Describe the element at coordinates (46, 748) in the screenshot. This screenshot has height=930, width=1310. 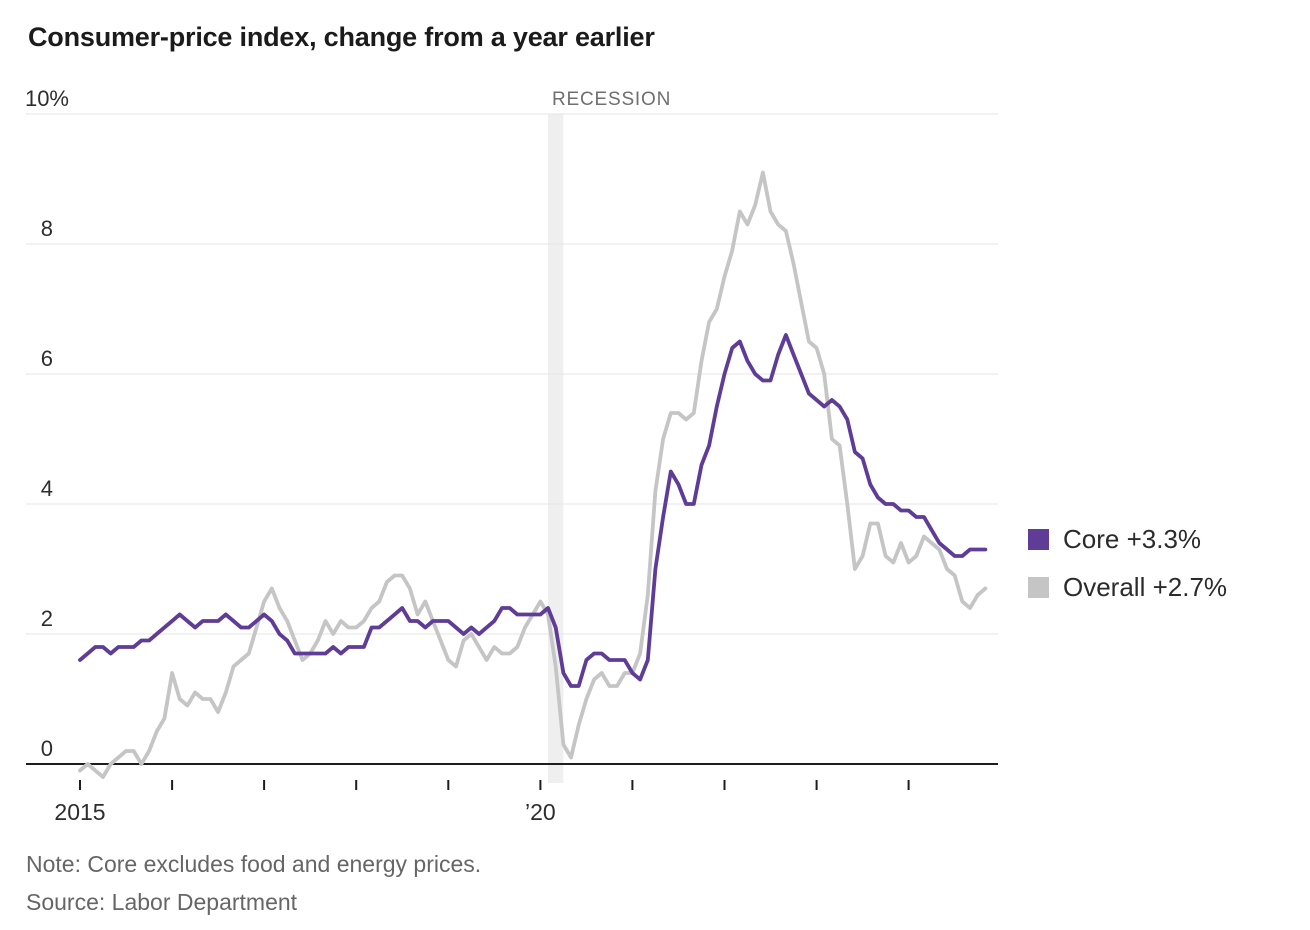
I see `y-axis-label: 0` at that location.